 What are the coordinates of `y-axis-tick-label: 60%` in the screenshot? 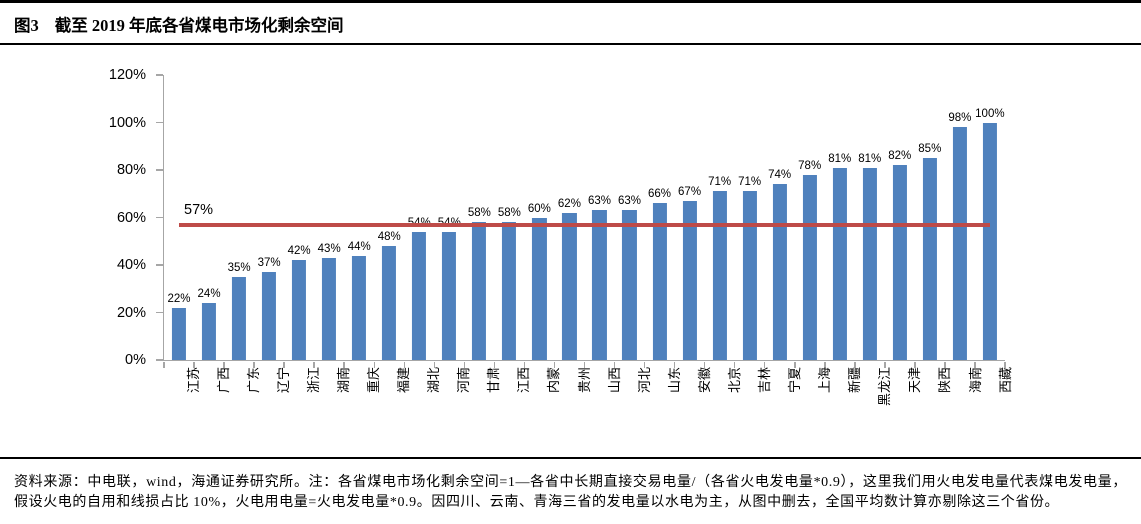 It's located at (131, 217).